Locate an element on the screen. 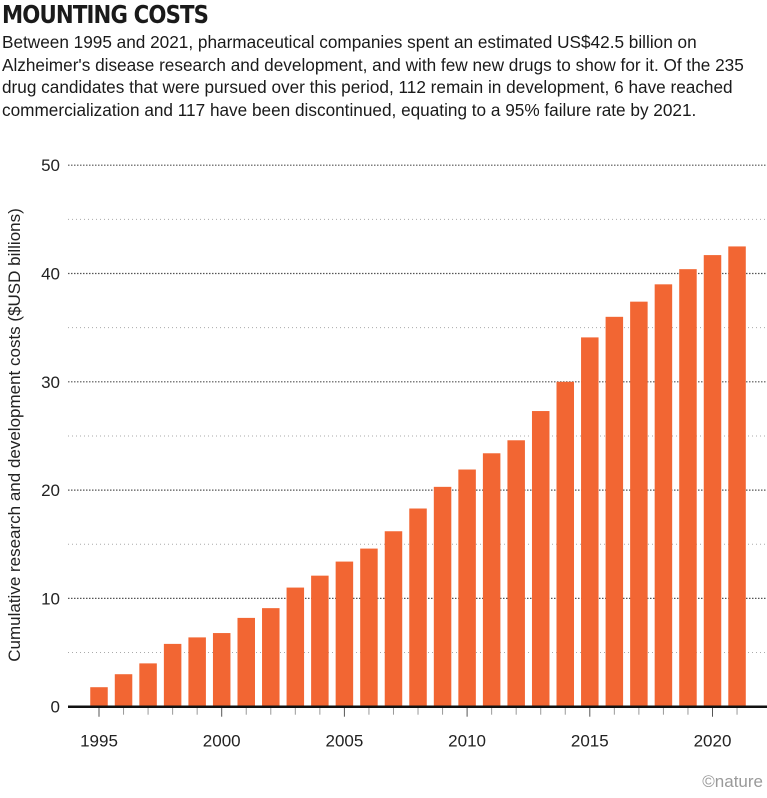 The height and width of the screenshot is (798, 767). x-tick-label: 2000 is located at coordinates (222, 741).